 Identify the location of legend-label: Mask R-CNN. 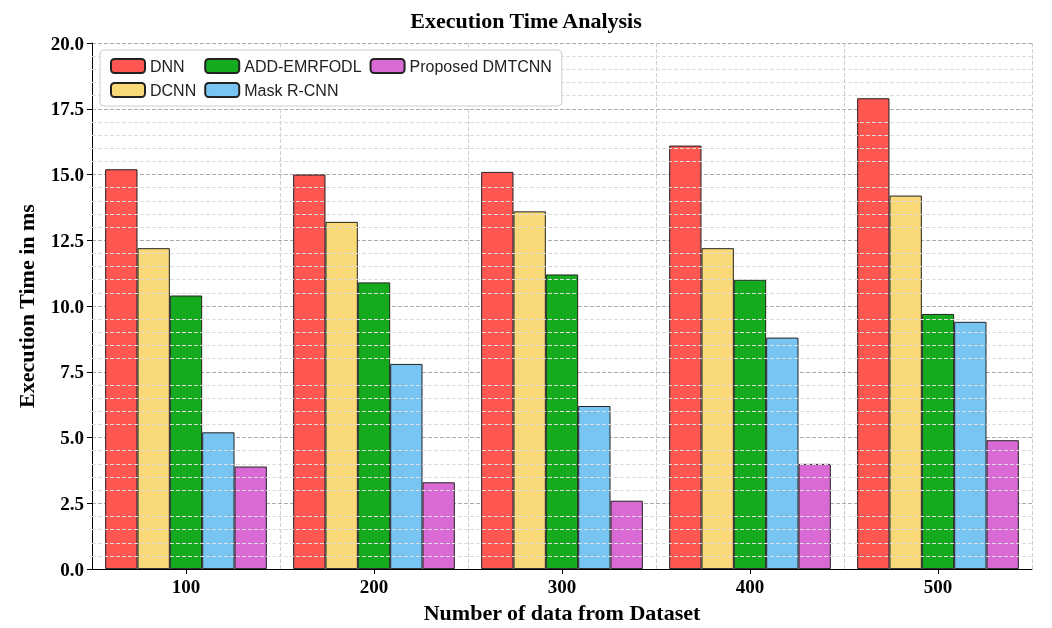
(291, 90).